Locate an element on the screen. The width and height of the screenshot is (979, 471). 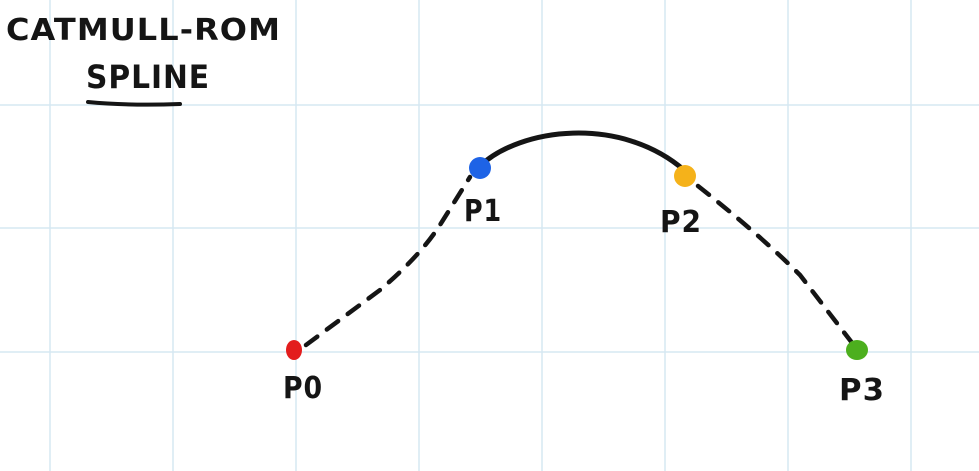
label-p1: P1 is located at coordinates (483, 211).